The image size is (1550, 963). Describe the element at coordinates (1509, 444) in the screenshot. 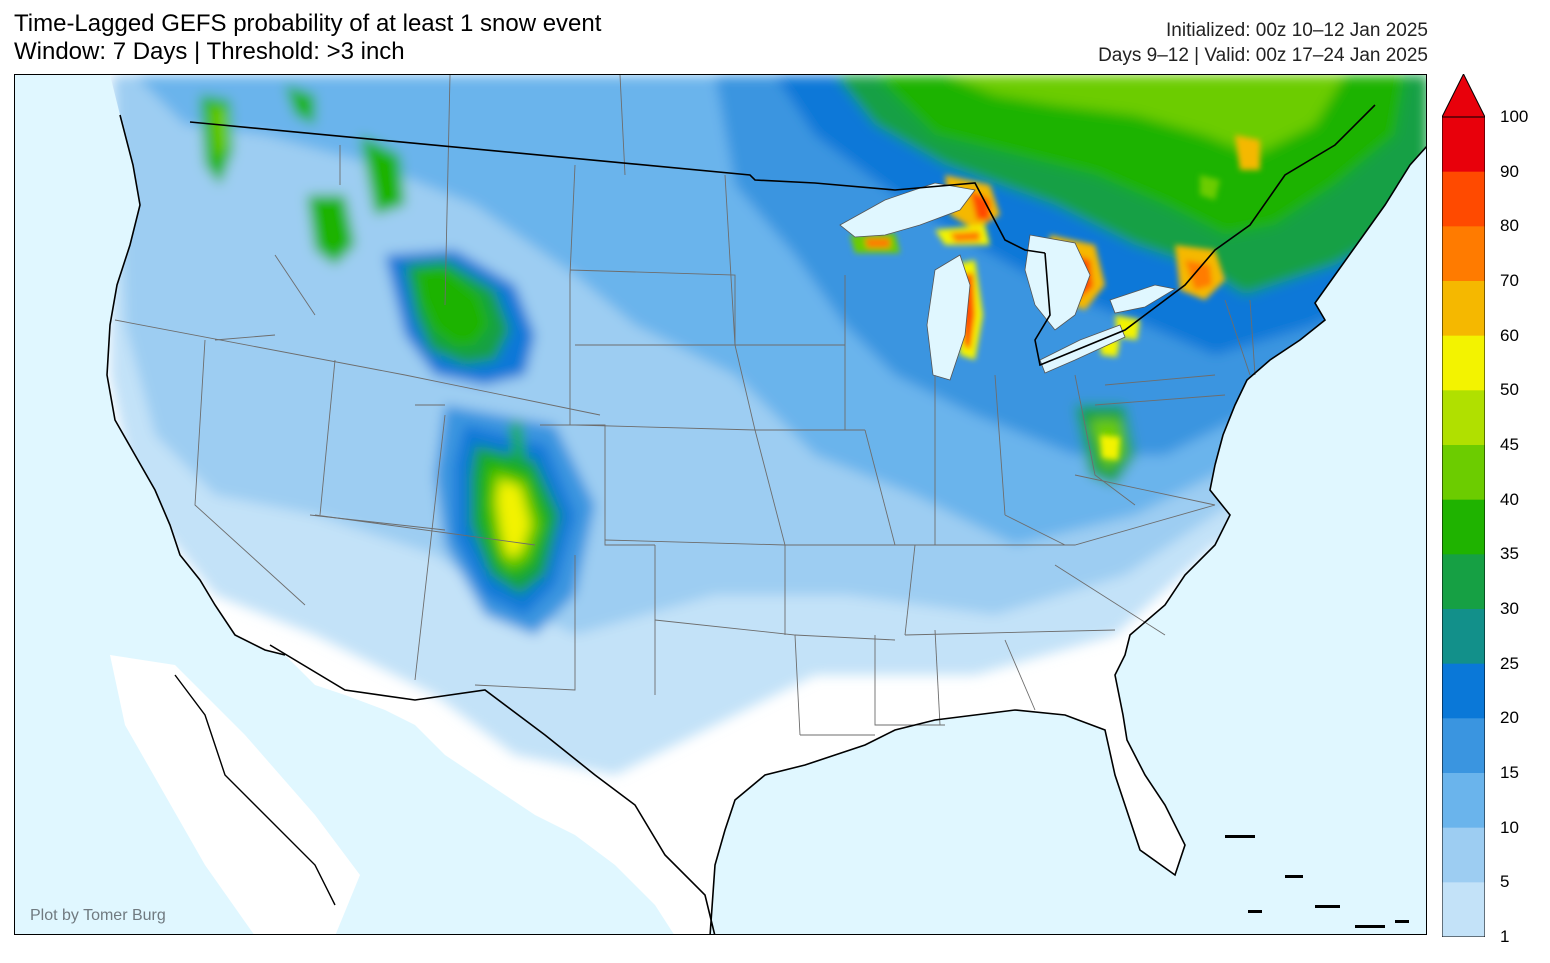

I see `colorbar-tick-label: 45` at that location.